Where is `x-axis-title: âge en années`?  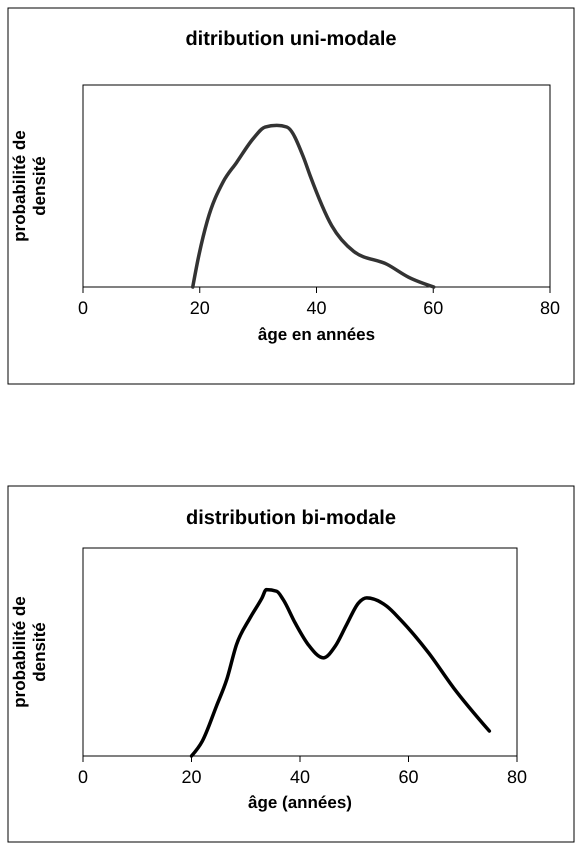 x-axis-title: âge en années is located at coordinates (317, 334).